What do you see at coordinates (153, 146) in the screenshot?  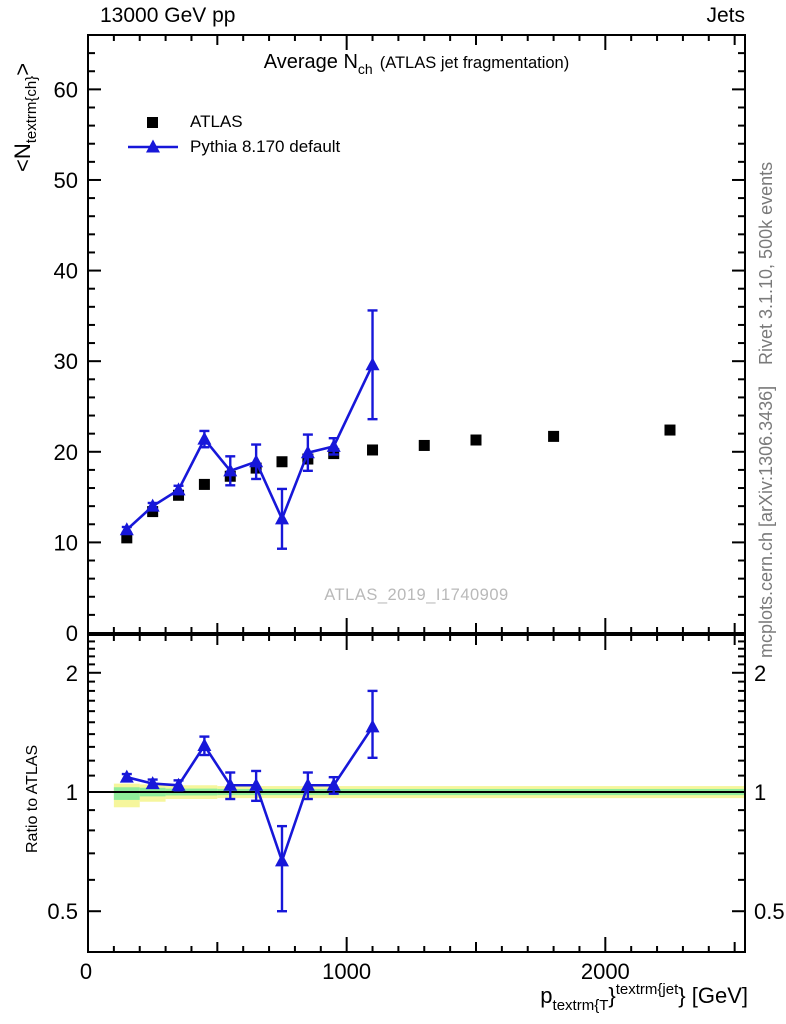 I see `legend-marker-pythia-triangle` at bounding box center [153, 146].